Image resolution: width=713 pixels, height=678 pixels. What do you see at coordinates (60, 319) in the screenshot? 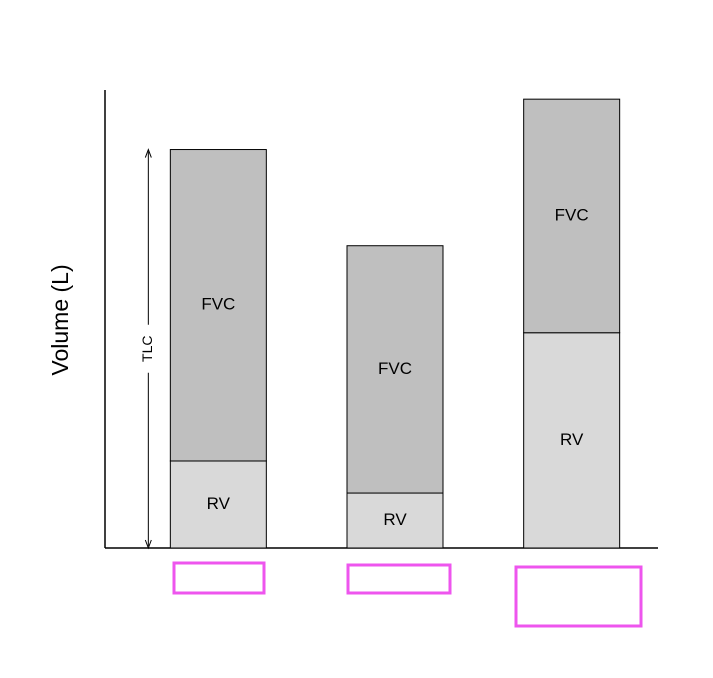
I see `y-axis-label: Volume (L)` at bounding box center [60, 319].